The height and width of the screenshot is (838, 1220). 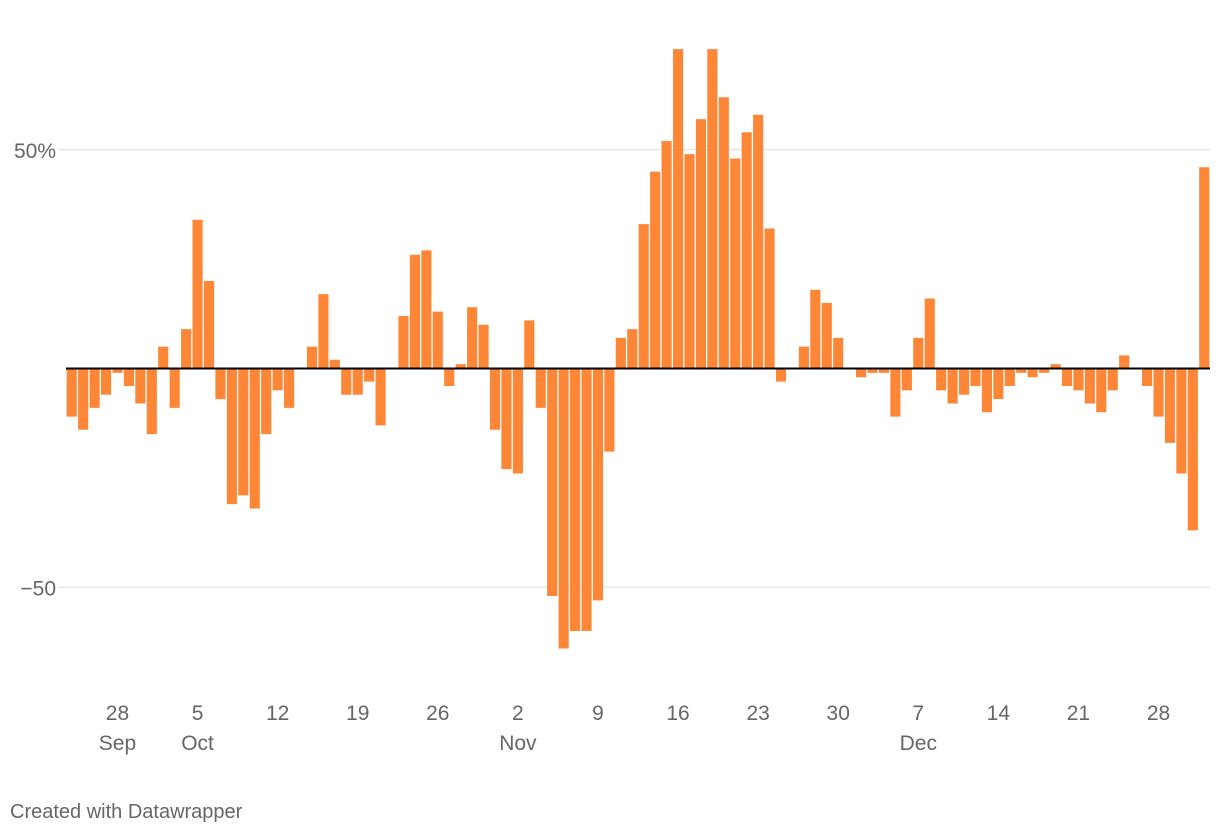 I want to click on x-tick-label: 5, so click(x=198, y=713).